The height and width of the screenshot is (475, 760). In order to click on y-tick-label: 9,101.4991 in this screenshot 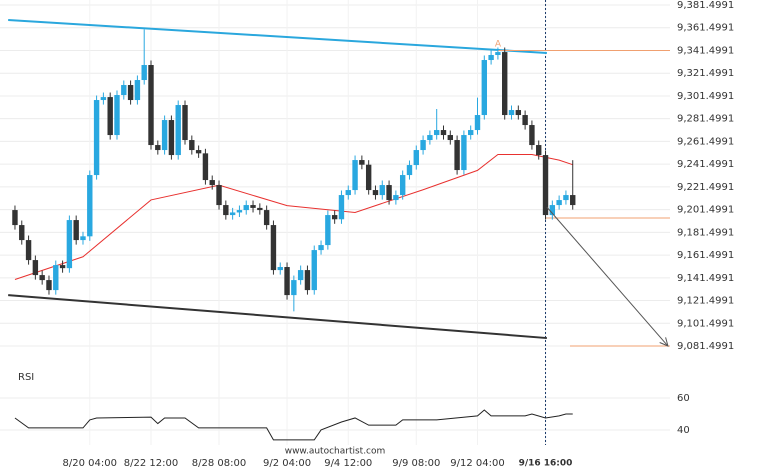, I will do `click(705, 323)`.